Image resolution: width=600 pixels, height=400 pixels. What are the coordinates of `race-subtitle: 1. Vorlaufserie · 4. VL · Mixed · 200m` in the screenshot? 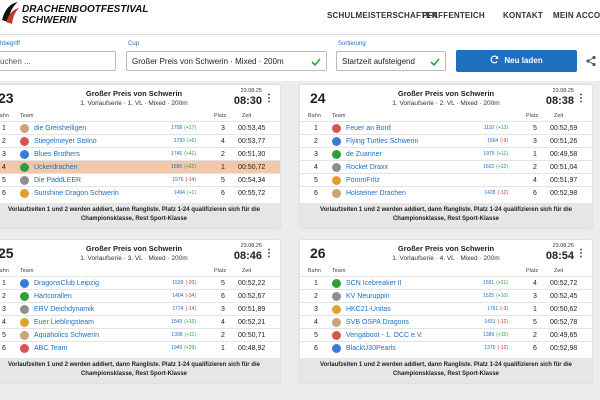 It's located at (446, 258).